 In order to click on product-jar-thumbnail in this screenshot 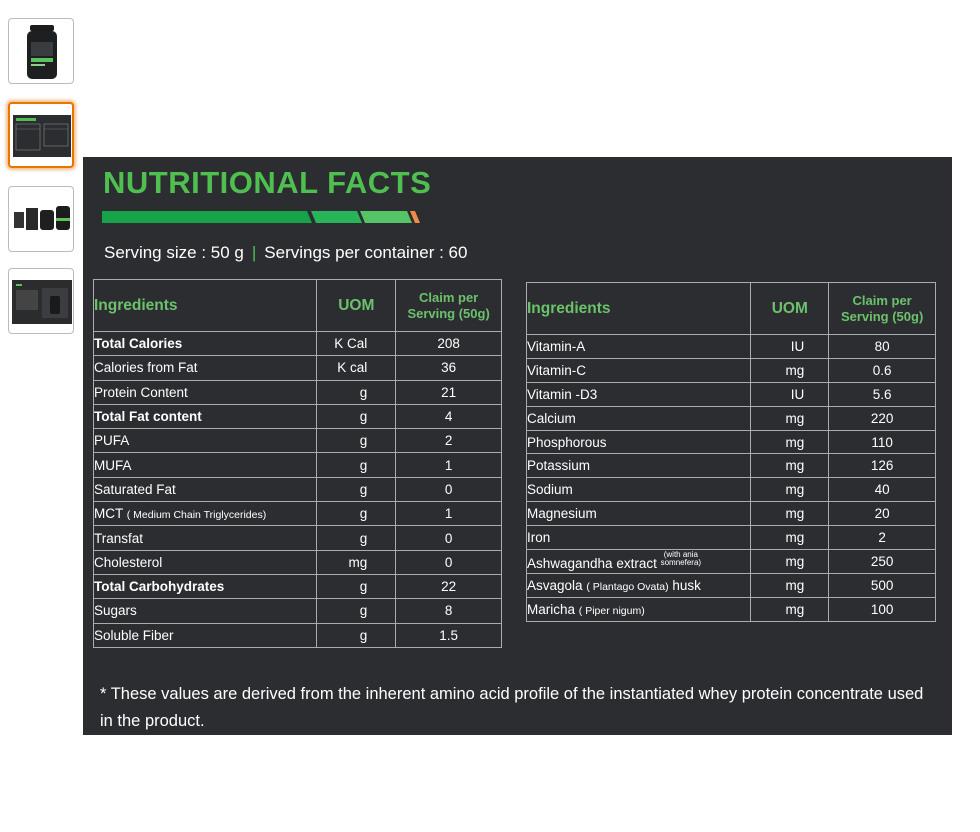, I will do `click(41, 51)`.